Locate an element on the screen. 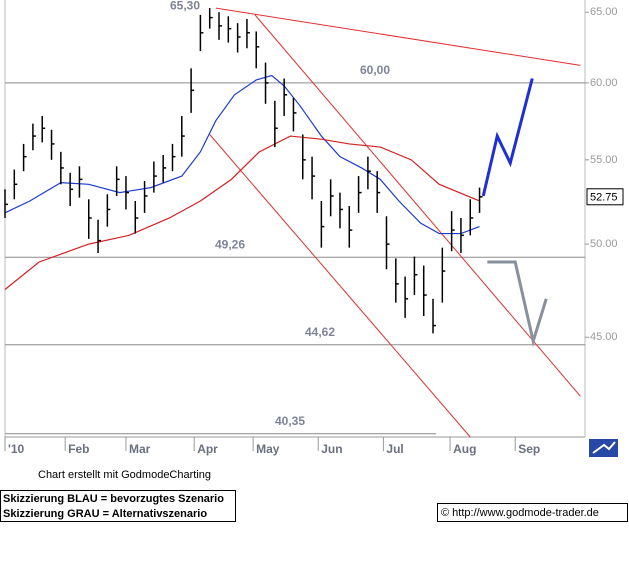 The image size is (629, 563). x-tick-label: Aug is located at coordinates (464, 449).